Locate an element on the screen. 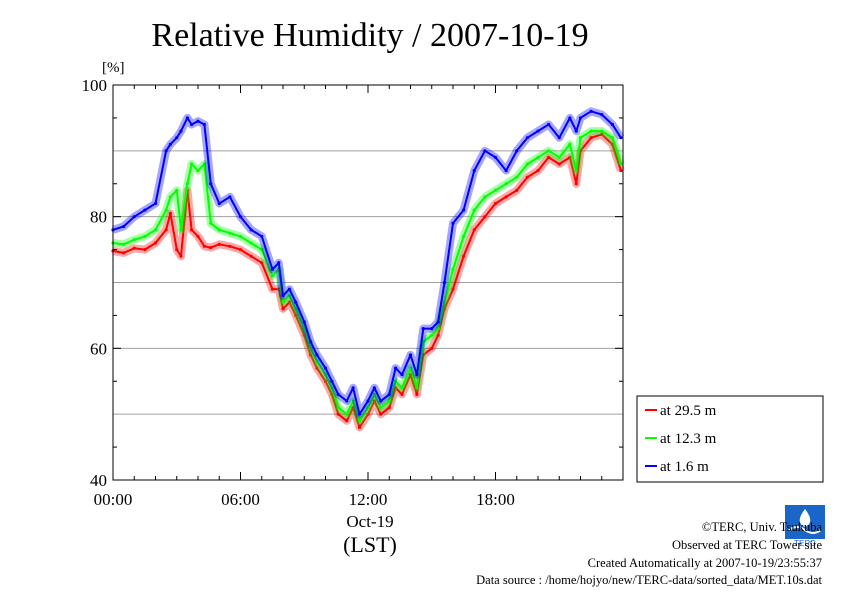 Image resolution: width=842 pixels, height=595 pixels. legend-item-29-5m: at 29.5 m is located at coordinates (688, 411).